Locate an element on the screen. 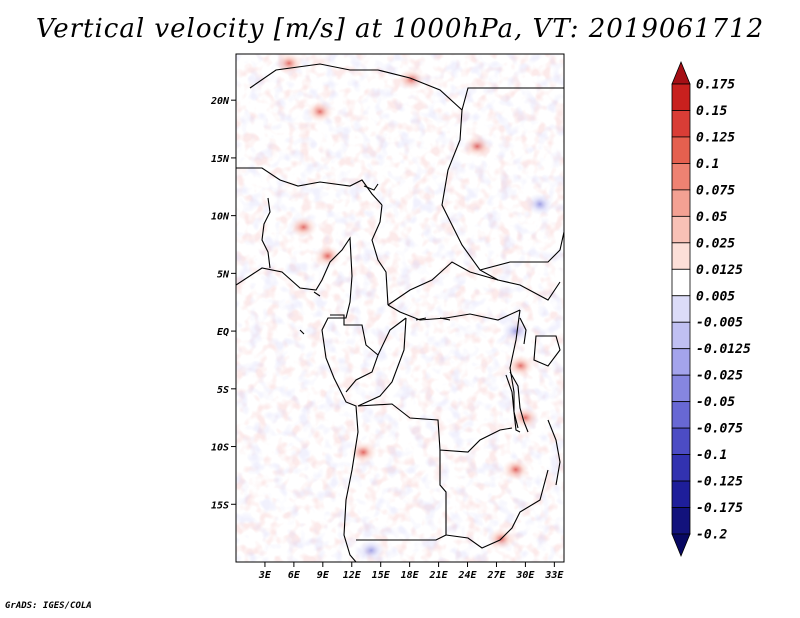  border-zambia is located at coordinates (497, 509).